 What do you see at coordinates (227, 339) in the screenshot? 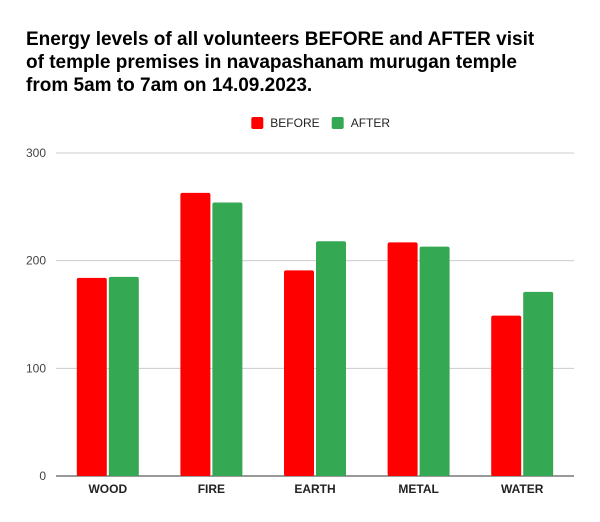
I see `bar-after-fire` at bounding box center [227, 339].